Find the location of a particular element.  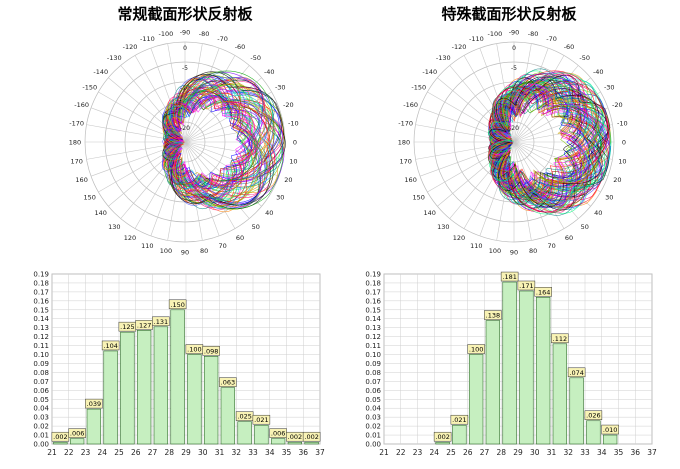

x-tick-label: 33 is located at coordinates (253, 452).